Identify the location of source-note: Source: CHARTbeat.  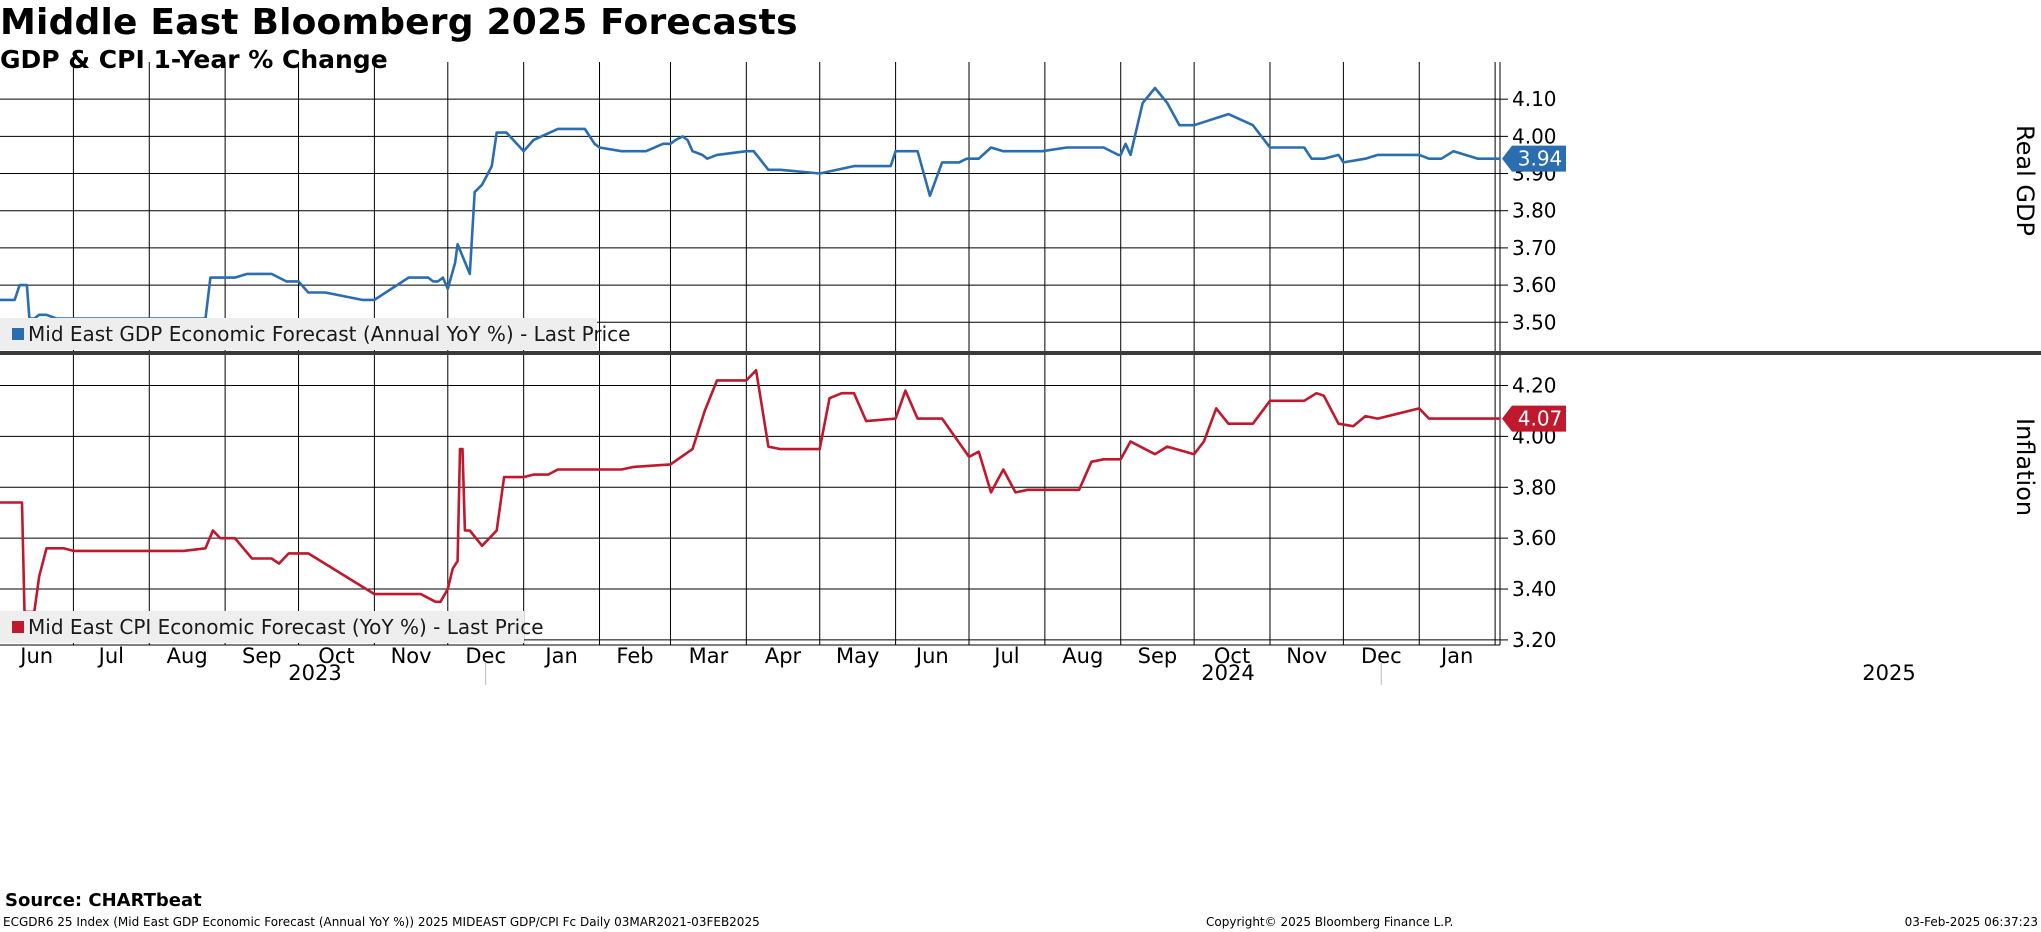
(103, 900).